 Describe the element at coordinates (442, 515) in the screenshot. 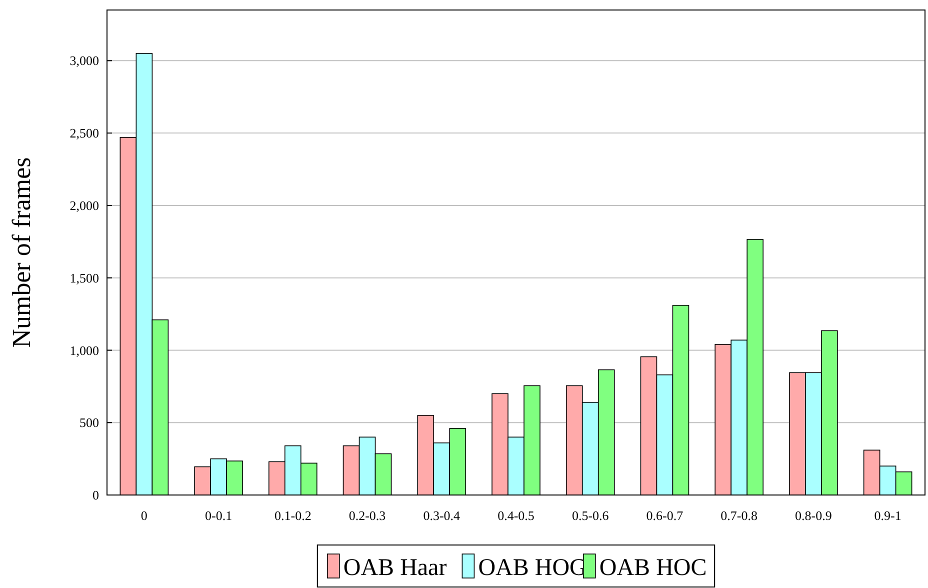

I see `x-tick-label: 0.3-0.4` at that location.